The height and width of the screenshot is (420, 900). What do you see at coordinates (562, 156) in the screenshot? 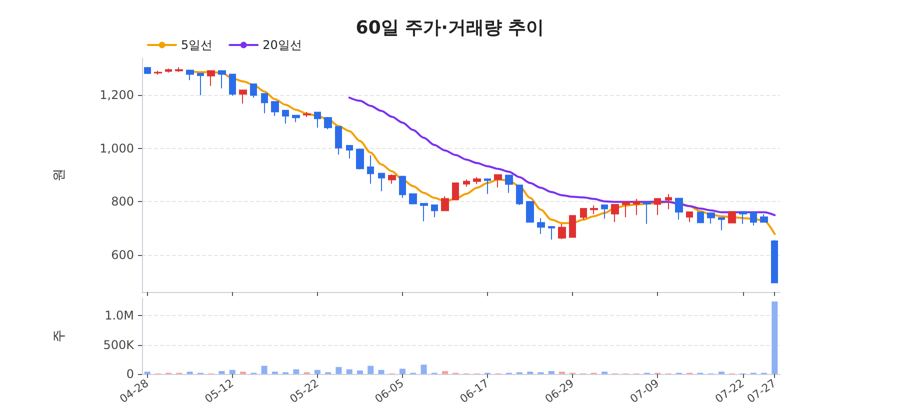
I see `line-series` at bounding box center [562, 156].